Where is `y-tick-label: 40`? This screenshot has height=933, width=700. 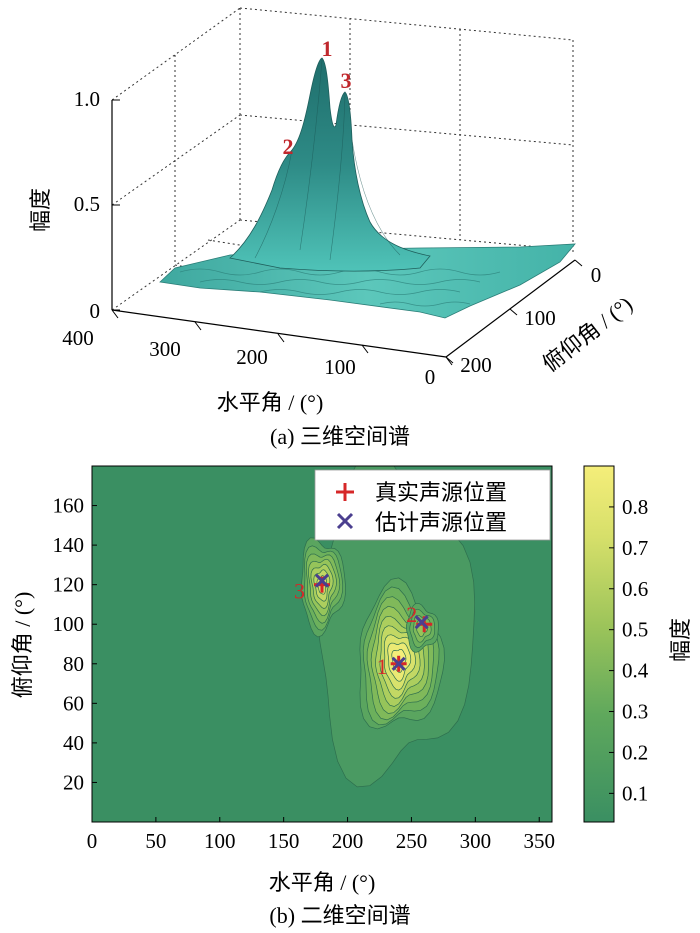 y-tick-label: 40 is located at coordinates (73, 743).